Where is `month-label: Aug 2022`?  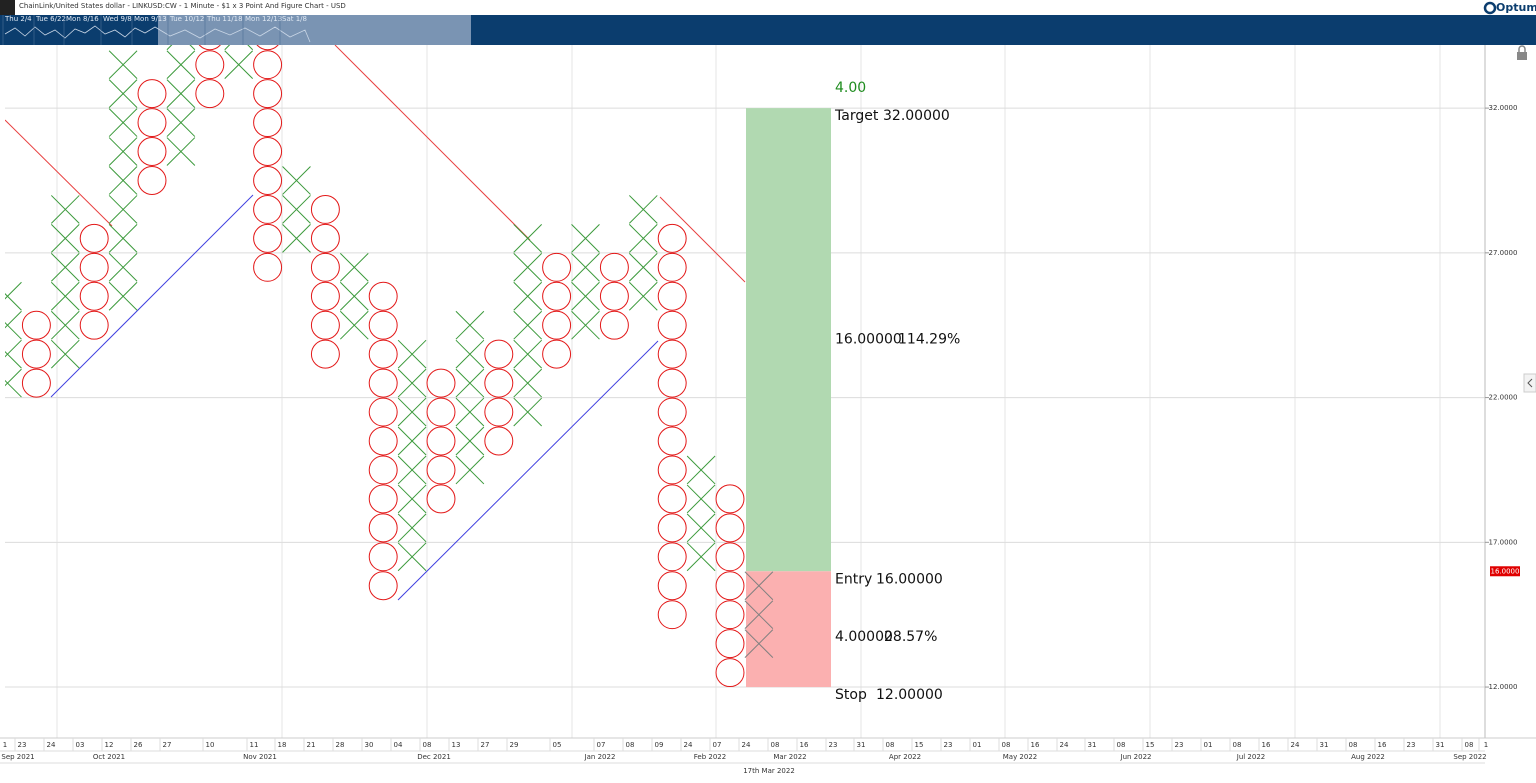
month-label: Aug 2022 is located at coordinates (1368, 757).